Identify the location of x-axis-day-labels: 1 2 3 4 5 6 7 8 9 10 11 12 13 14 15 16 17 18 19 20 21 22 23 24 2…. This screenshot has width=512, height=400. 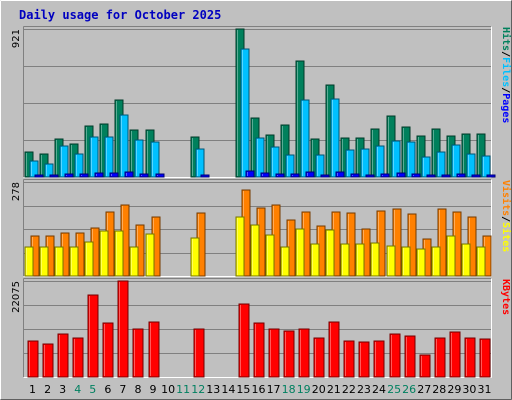
(260, 389).